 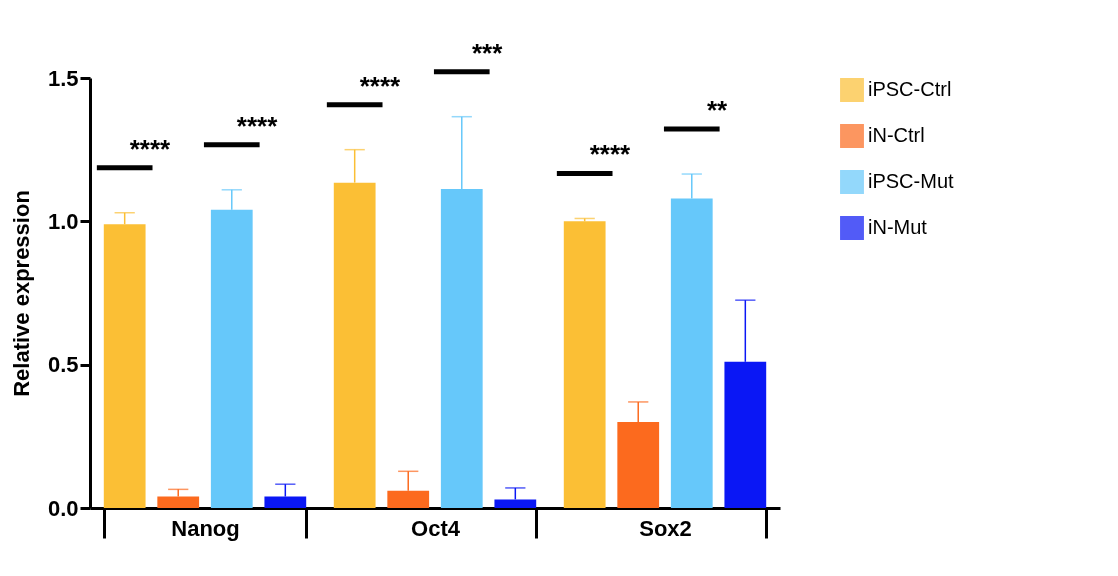 I want to click on y-tick-label: 0.0, so click(x=63, y=508).